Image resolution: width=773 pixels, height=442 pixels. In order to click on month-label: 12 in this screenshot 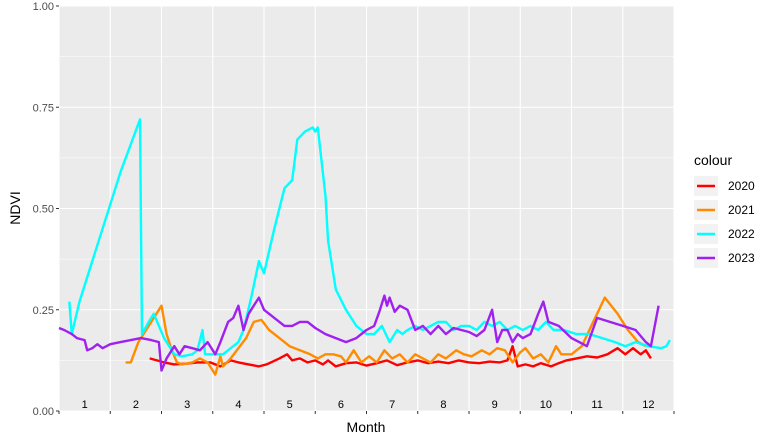, I will do `click(648, 405)`.